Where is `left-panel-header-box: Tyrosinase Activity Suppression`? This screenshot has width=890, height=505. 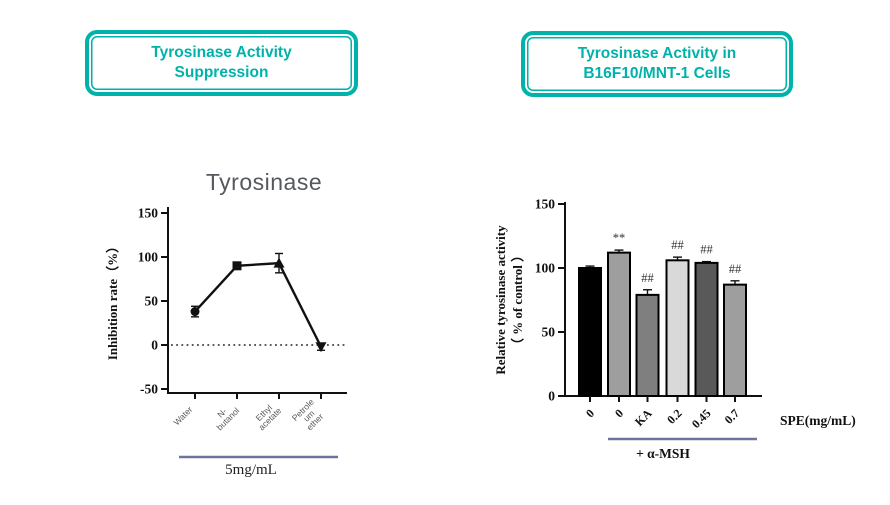
left-panel-header-box: Tyrosinase Activity Suppression is located at coordinates (221, 63).